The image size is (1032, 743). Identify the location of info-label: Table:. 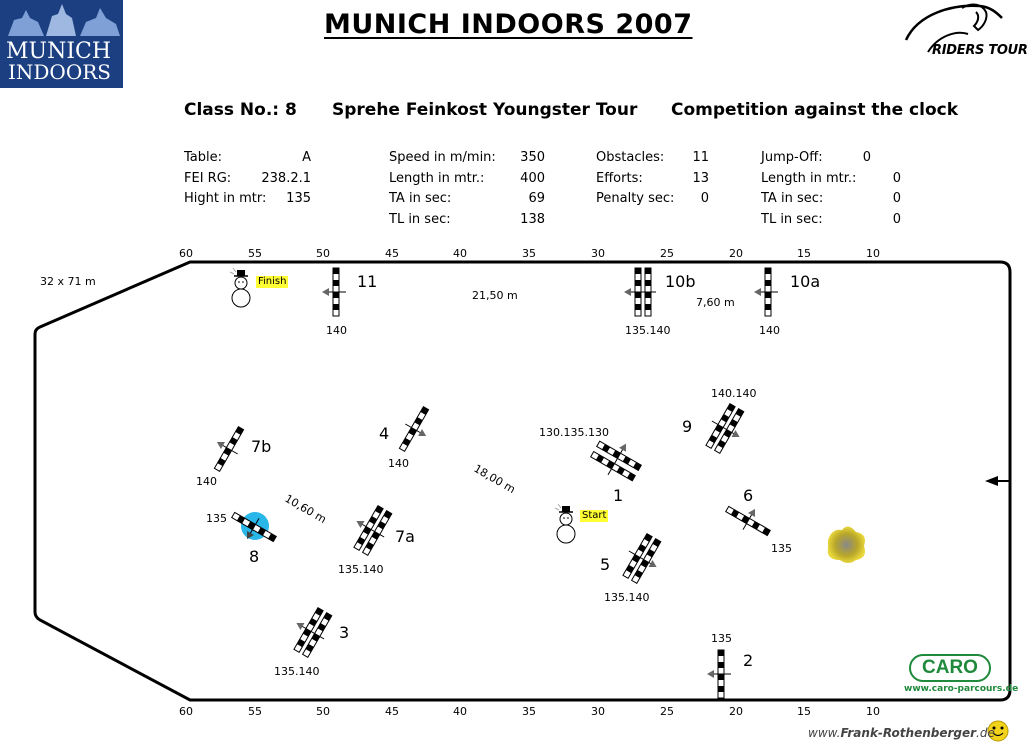
(203, 157).